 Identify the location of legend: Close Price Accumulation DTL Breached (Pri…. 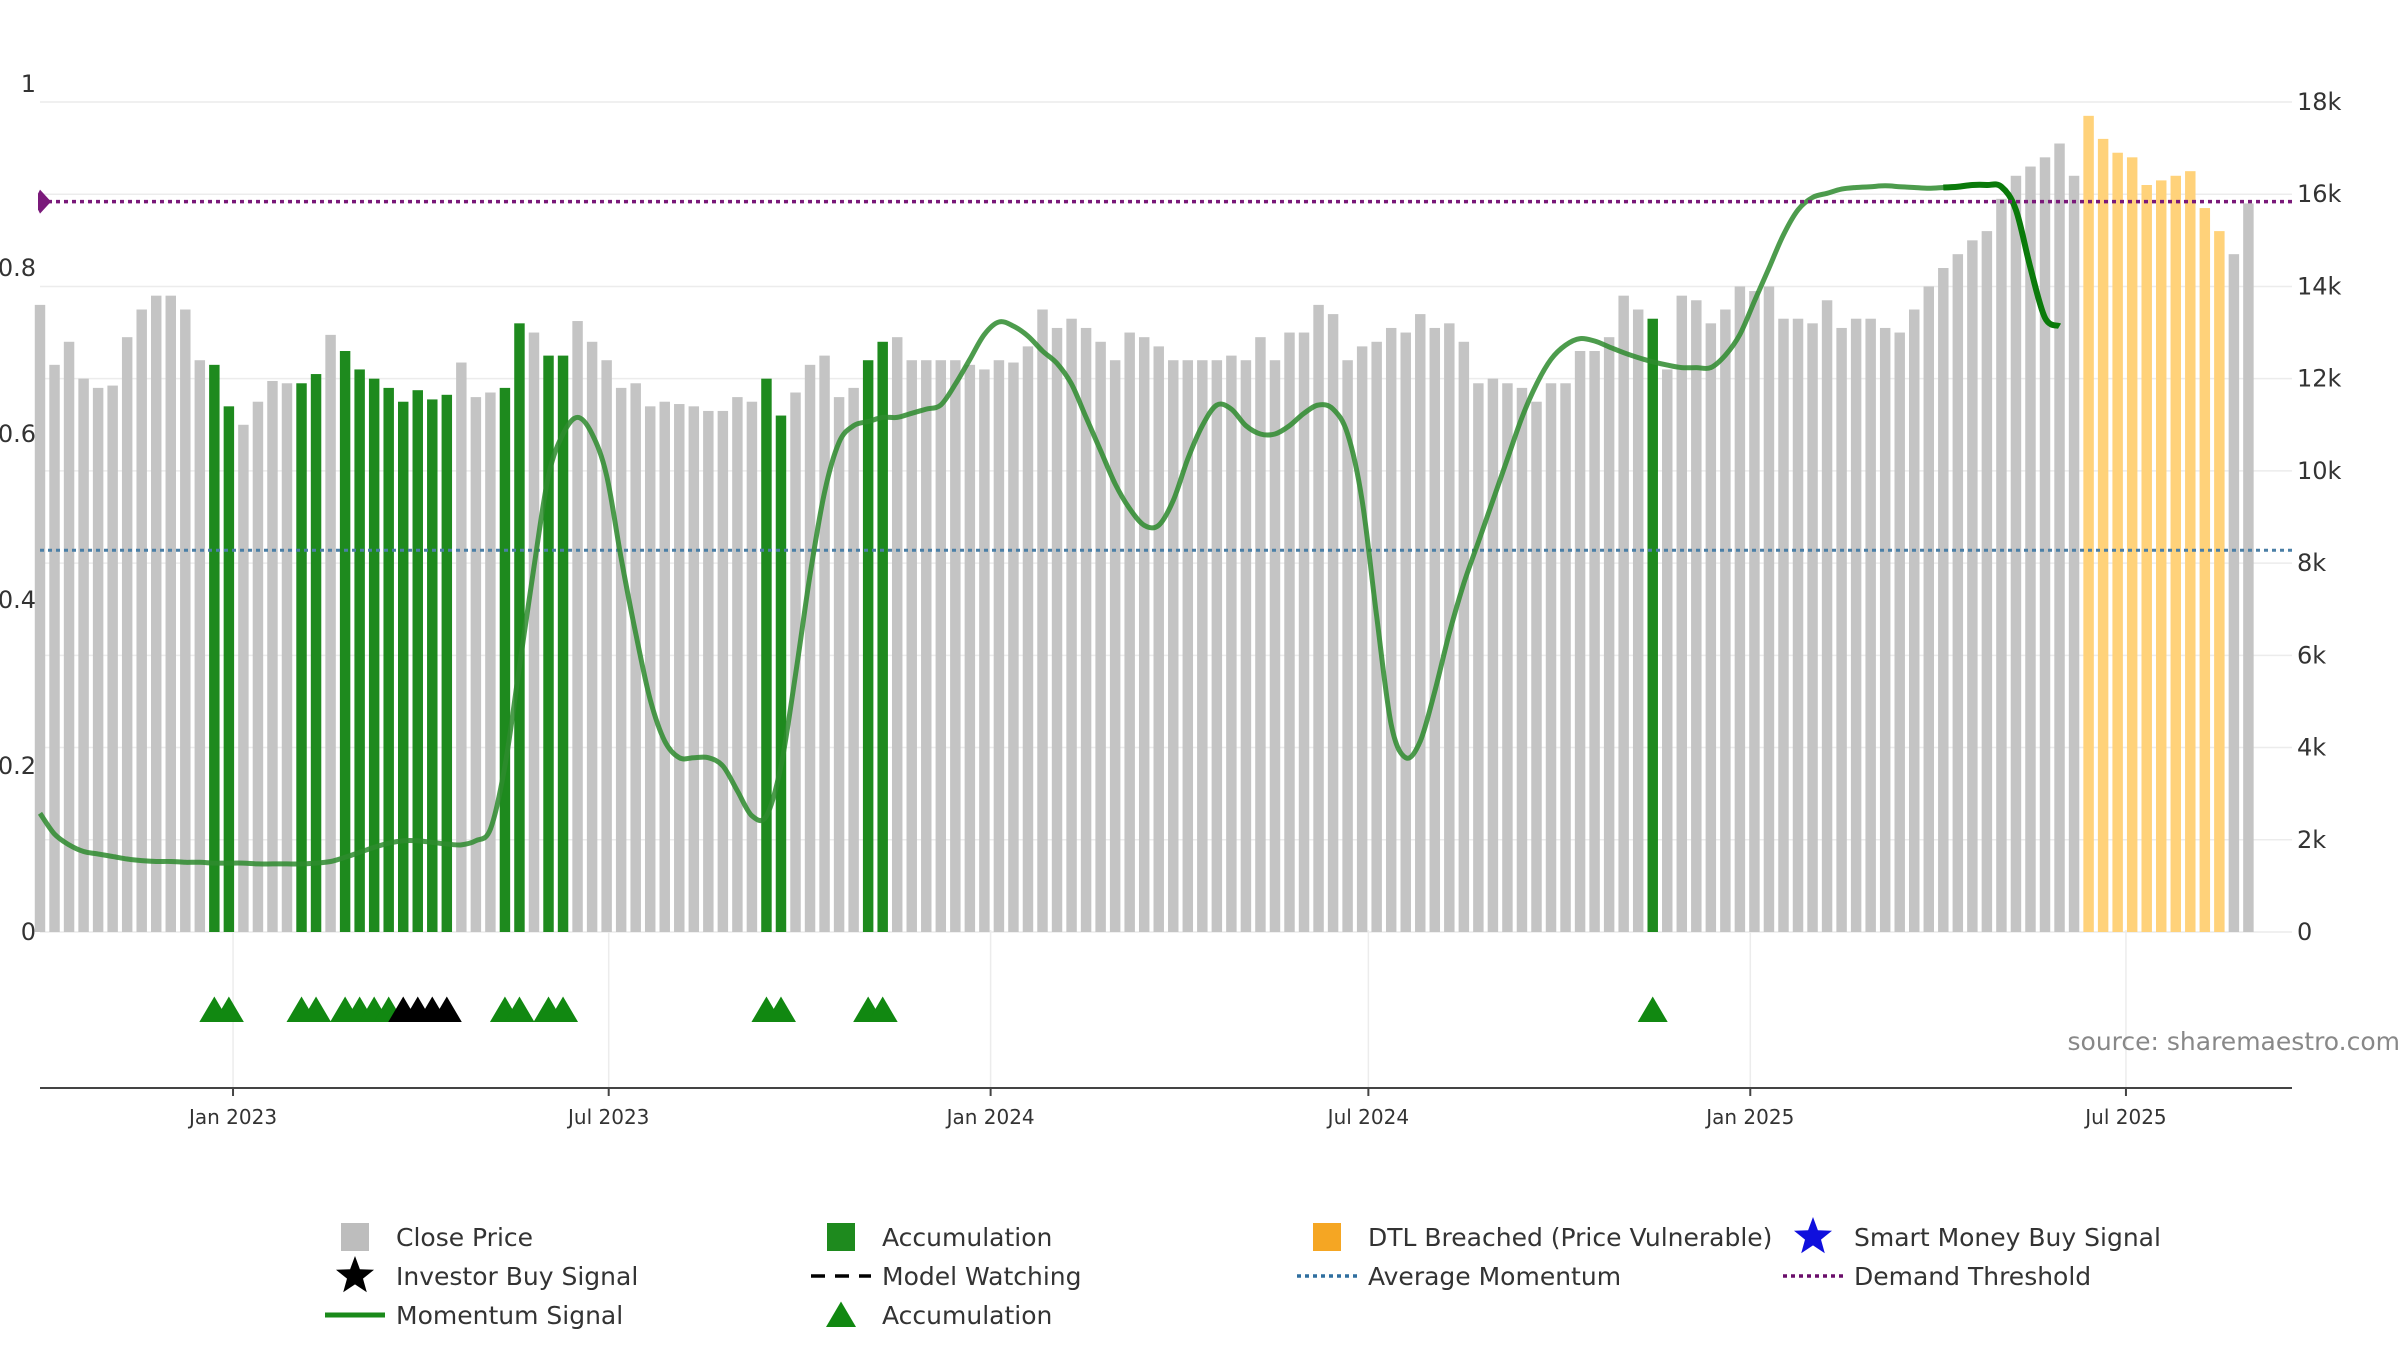
(1243, 1273).